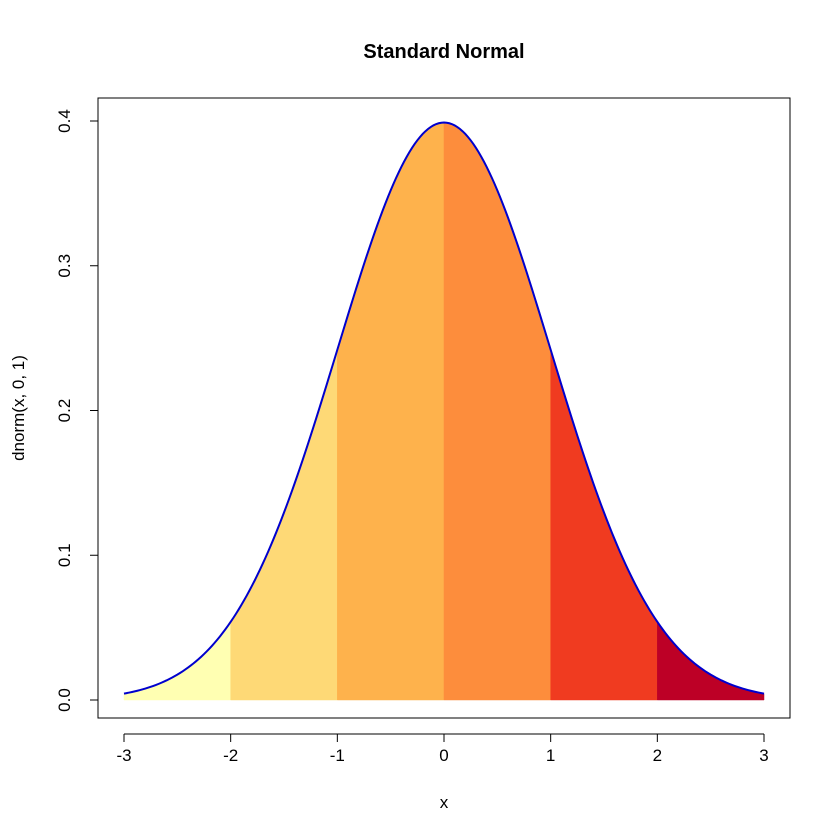 This screenshot has width=840, height=839. What do you see at coordinates (64, 121) in the screenshot?
I see `y-tick-label: 0.4` at bounding box center [64, 121].